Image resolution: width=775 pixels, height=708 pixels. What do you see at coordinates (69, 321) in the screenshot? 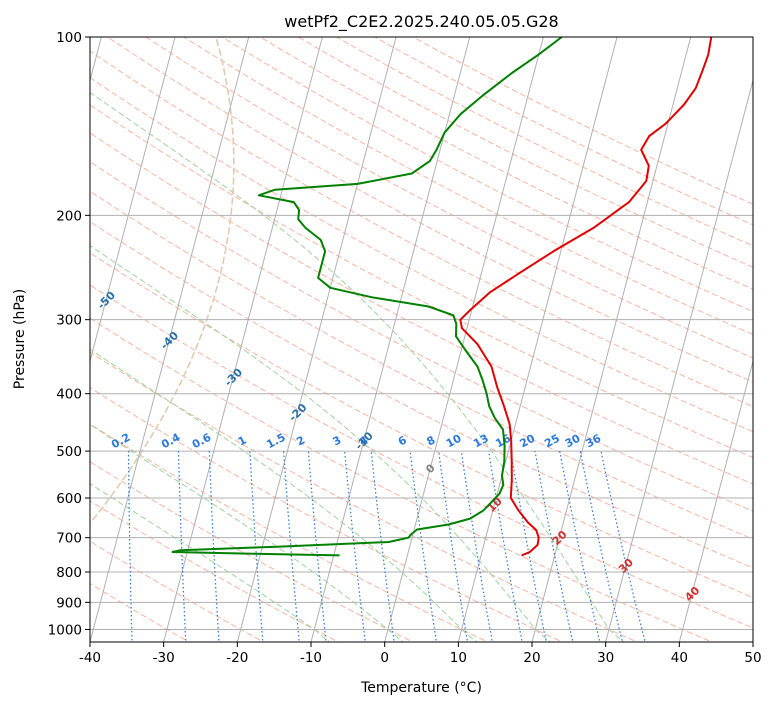
I see `y-tick-label: 300` at bounding box center [69, 321].